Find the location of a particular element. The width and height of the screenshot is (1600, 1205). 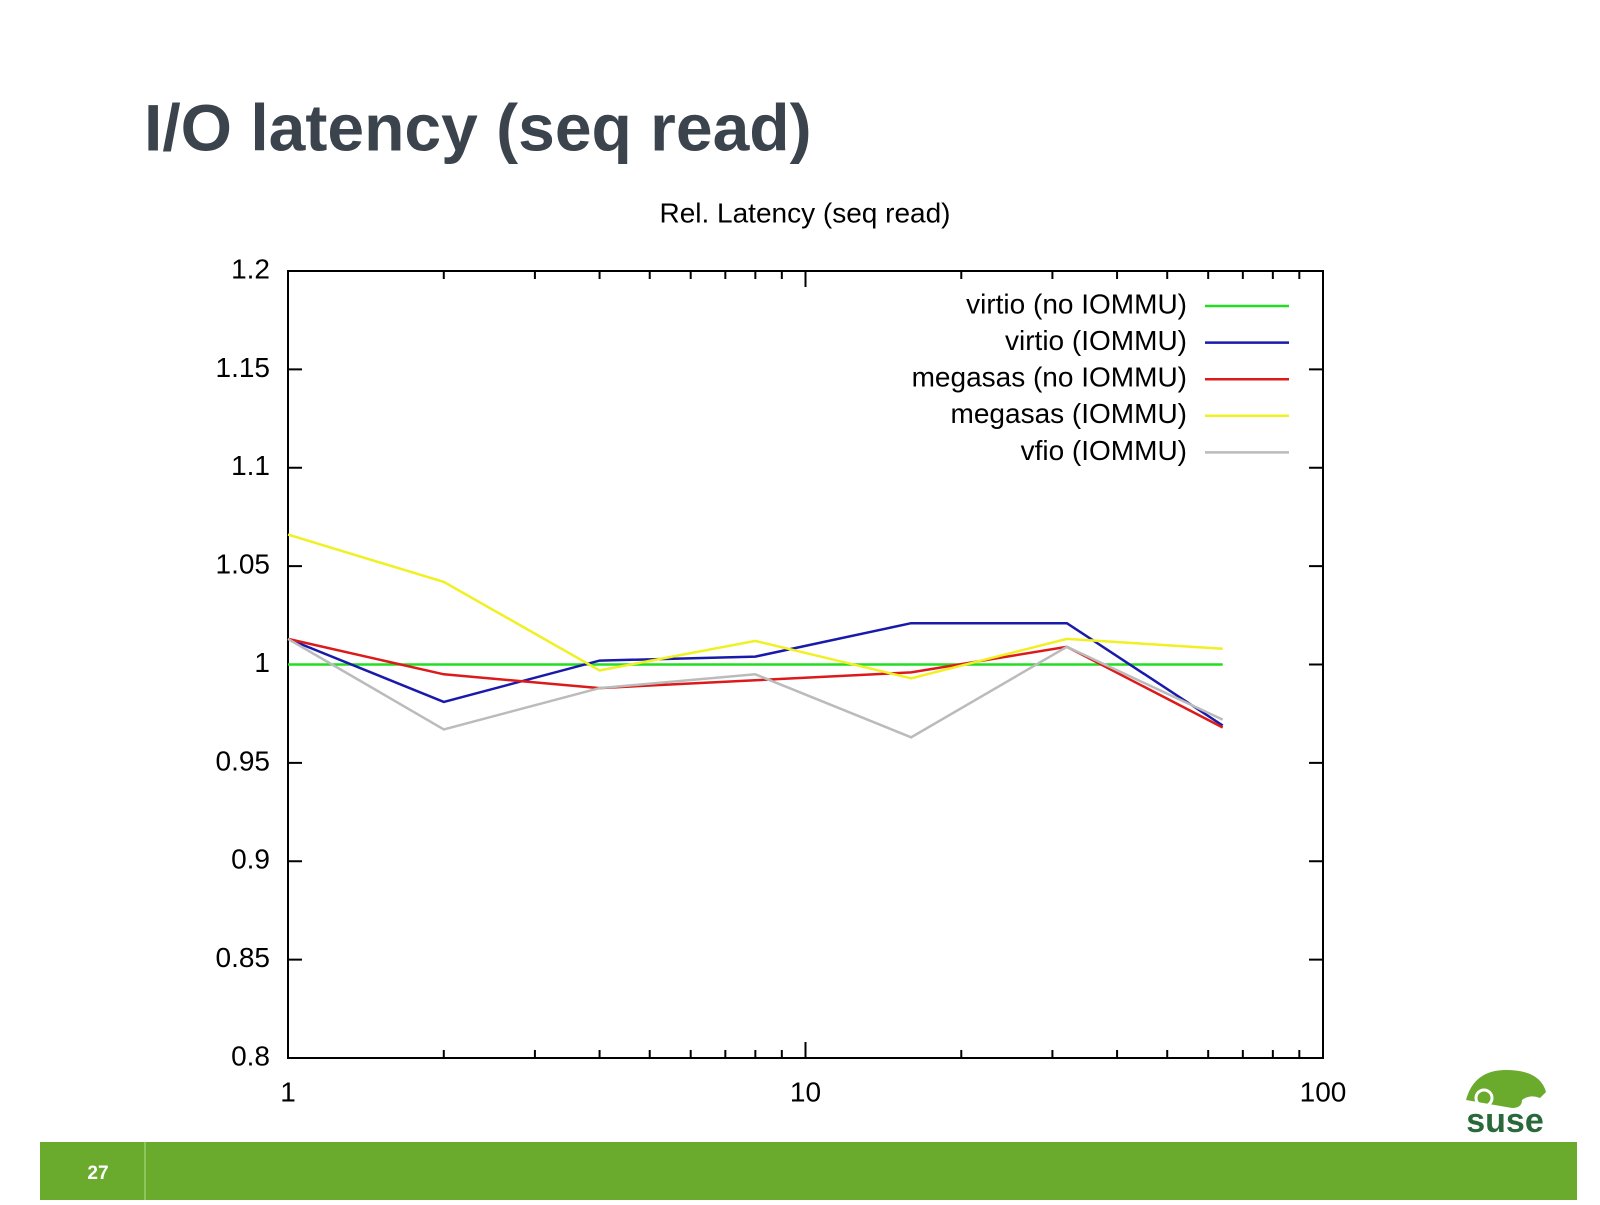

legend-label: vfio (IOMMU) is located at coordinates (1104, 450).